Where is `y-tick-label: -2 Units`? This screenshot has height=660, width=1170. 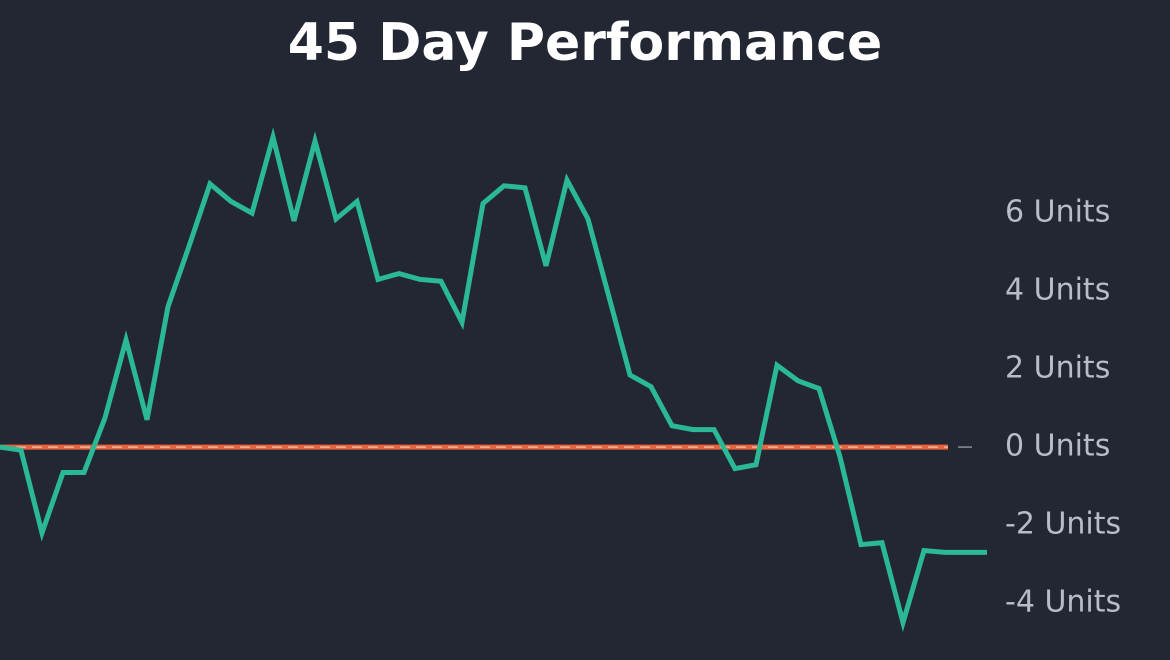 y-tick-label: -2 Units is located at coordinates (1063, 524).